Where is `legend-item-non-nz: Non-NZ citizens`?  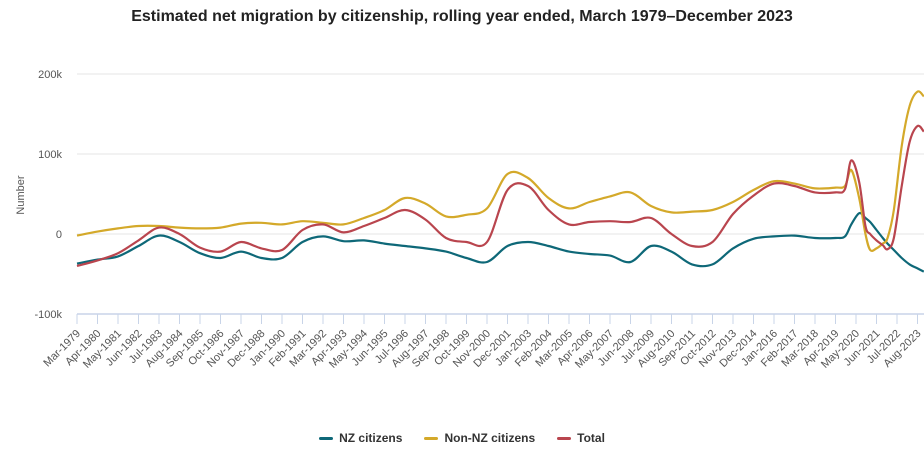
legend-item-non-nz: Non-NZ citizens is located at coordinates (479, 438).